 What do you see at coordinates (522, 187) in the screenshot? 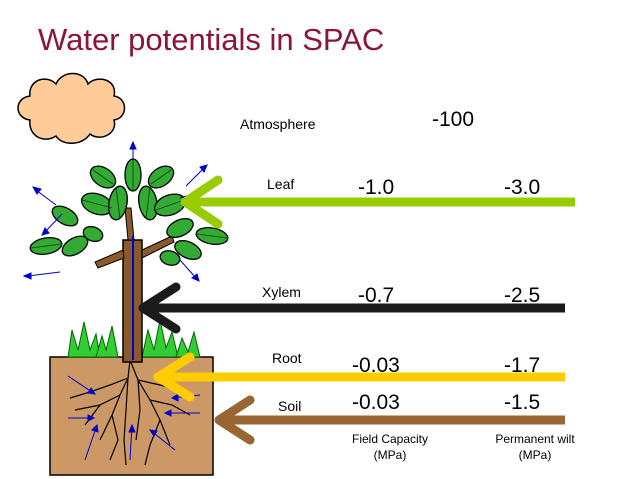
I see `leaf-permanent-wilt: -3.0` at bounding box center [522, 187].